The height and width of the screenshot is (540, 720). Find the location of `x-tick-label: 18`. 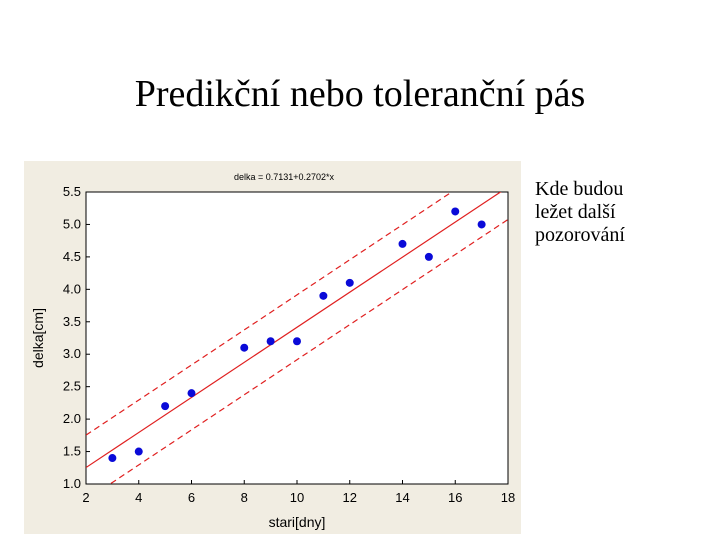

x-tick-label: 18 is located at coordinates (508, 497).